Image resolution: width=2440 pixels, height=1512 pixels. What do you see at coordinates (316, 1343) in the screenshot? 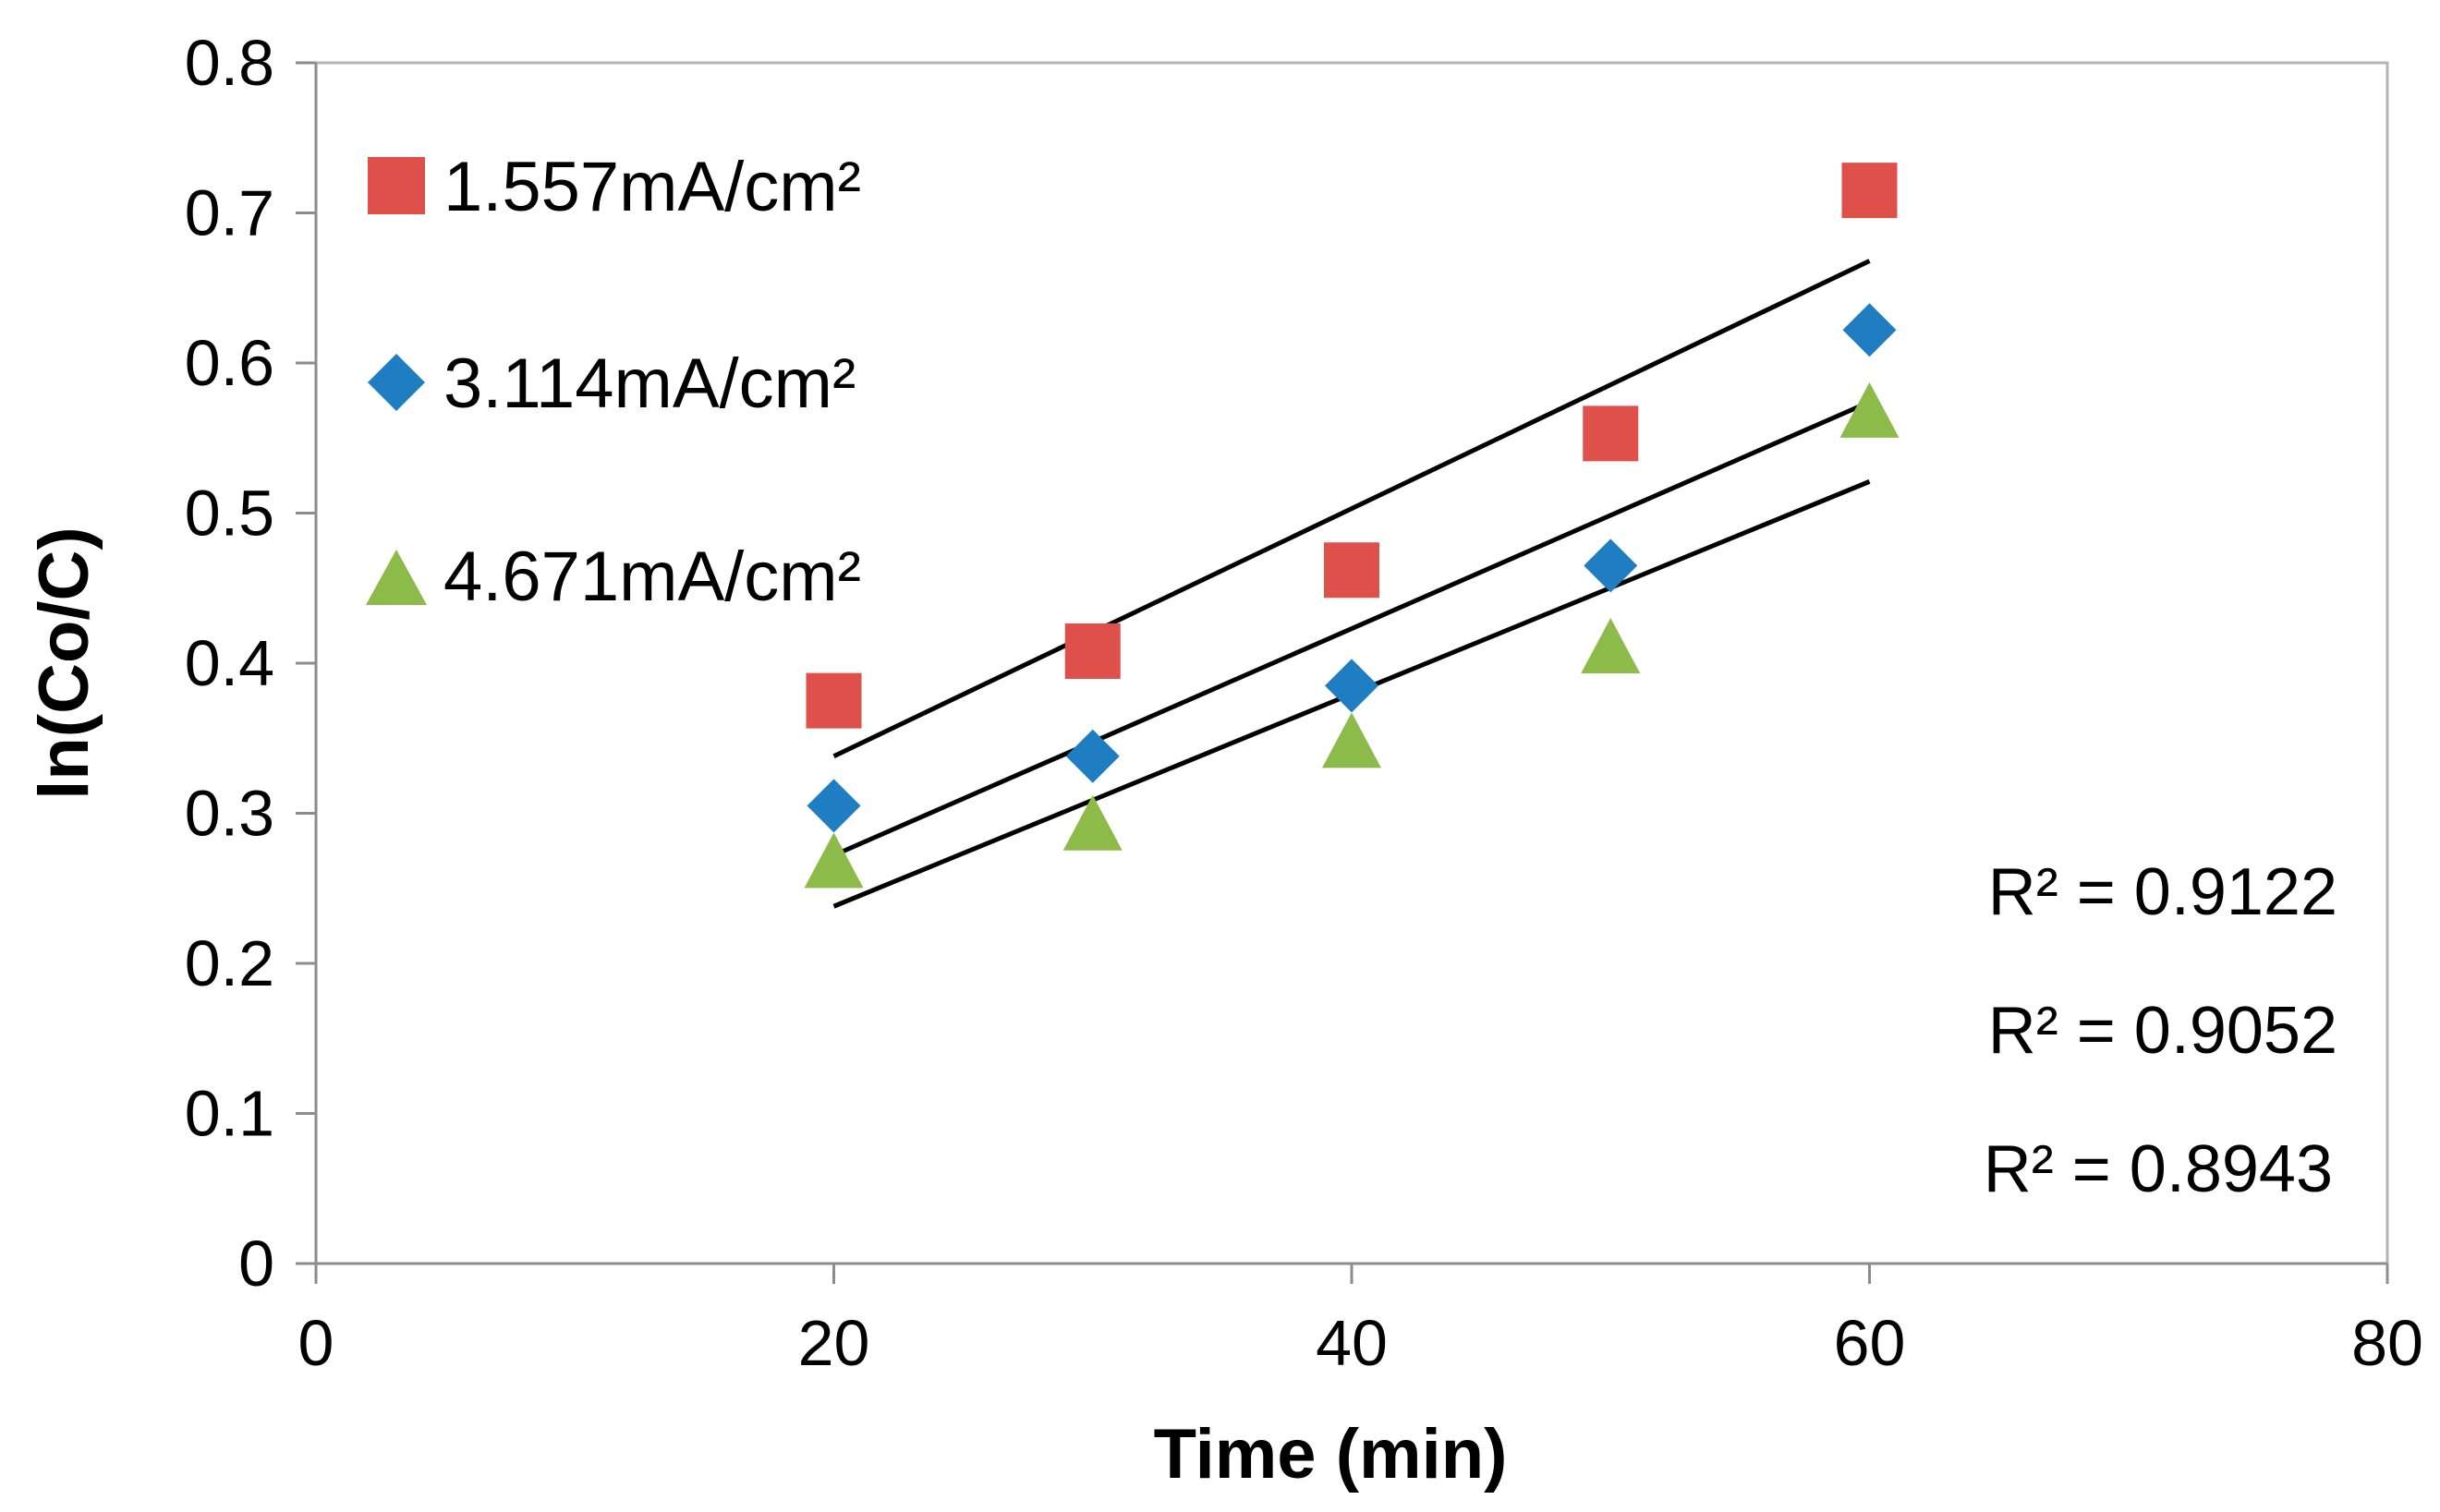
I see `x-tick-label: 0` at bounding box center [316, 1343].